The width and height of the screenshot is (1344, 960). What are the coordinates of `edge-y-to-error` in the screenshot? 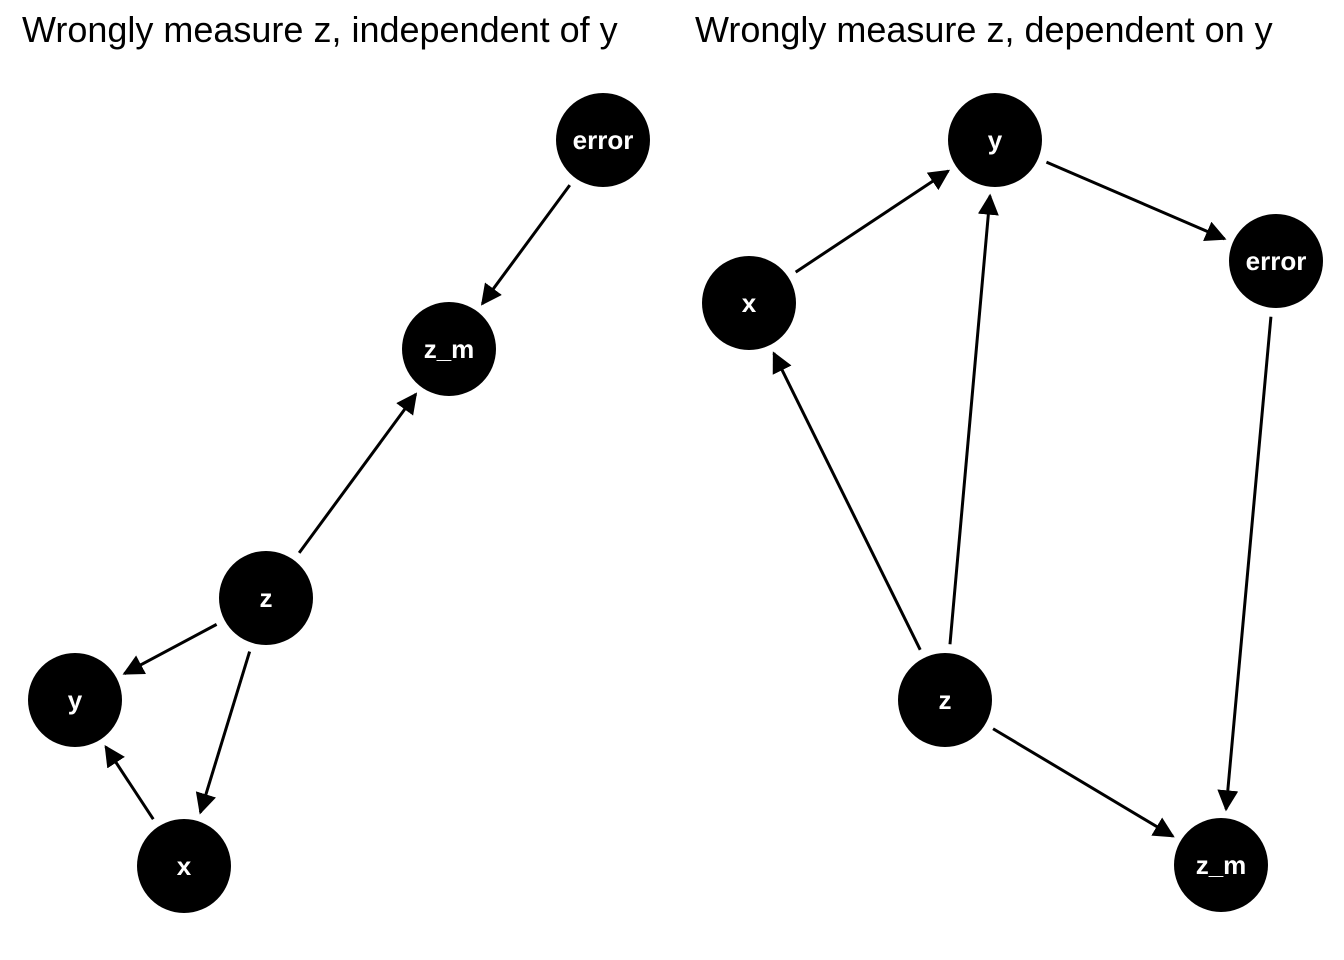 It's located at (1136, 201).